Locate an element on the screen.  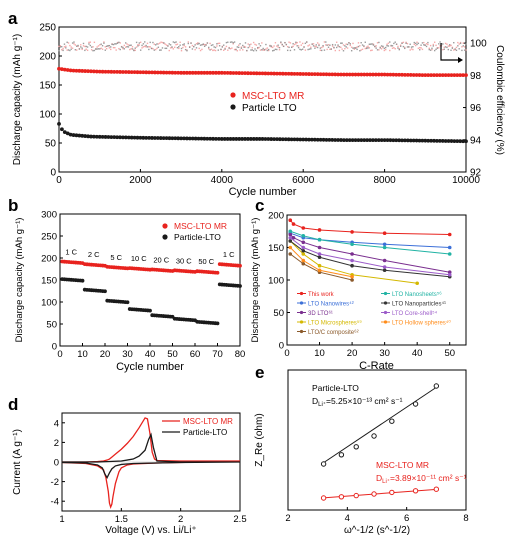
x-tick-label: 6000 is located at coordinates (303, 180).